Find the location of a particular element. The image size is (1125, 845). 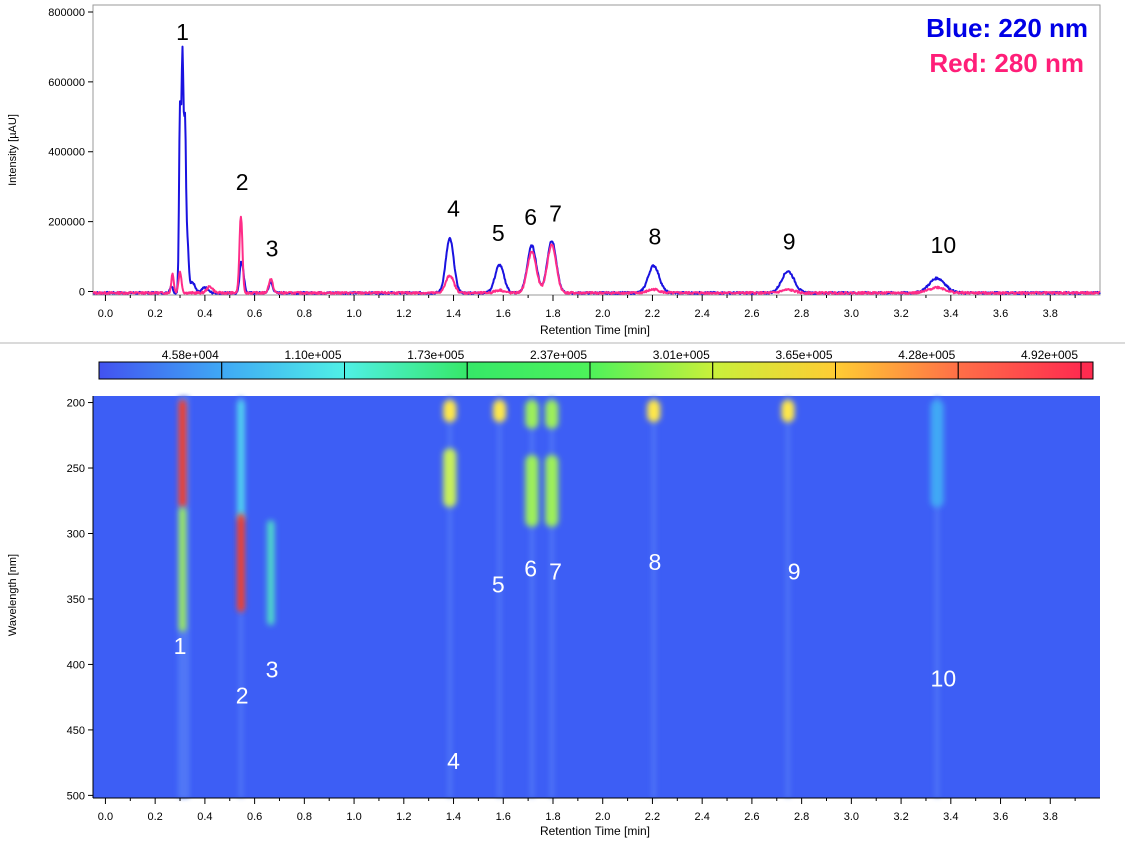

heatmap-x-axis-title: Retention Time [min] is located at coordinates (595, 831).